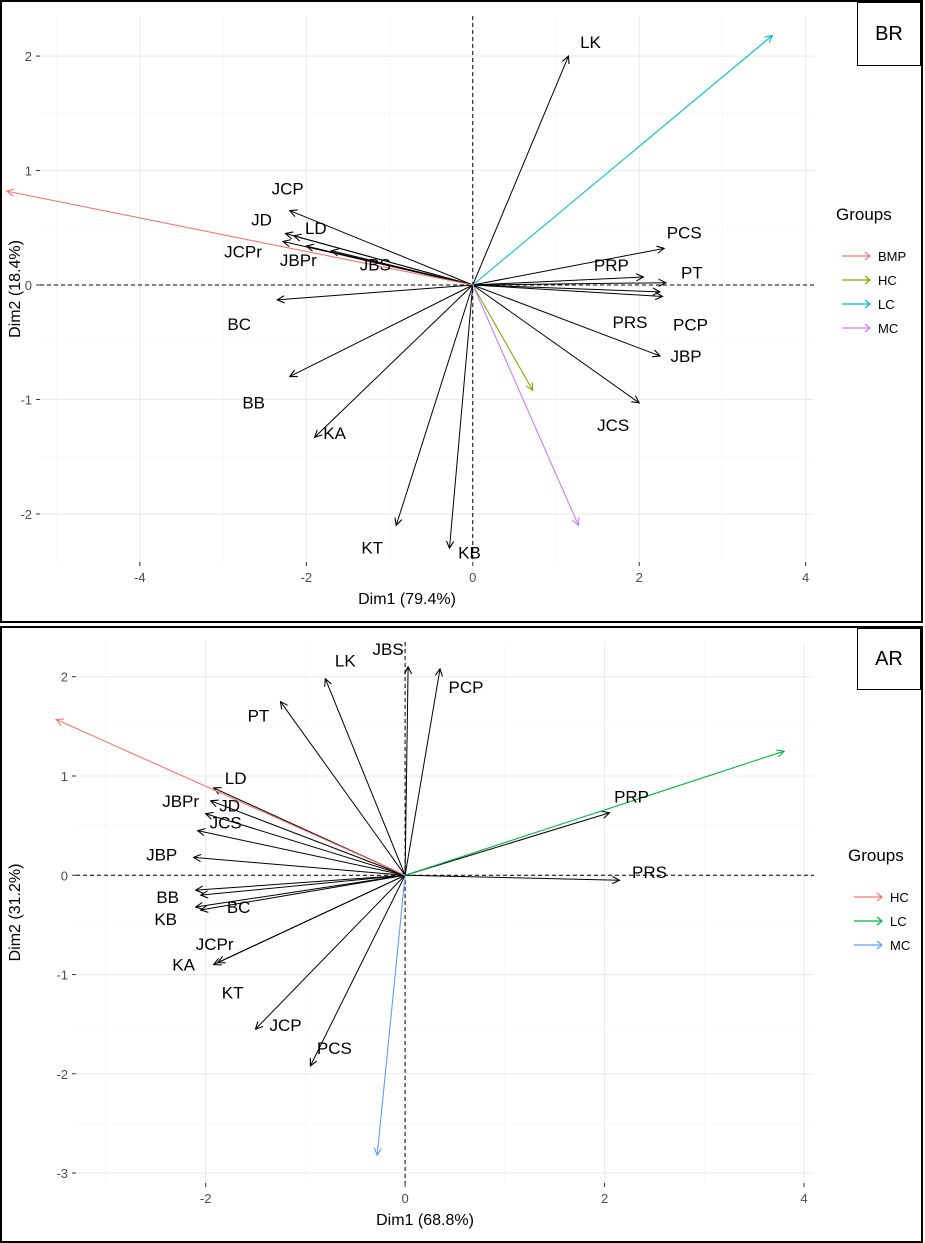 The width and height of the screenshot is (925, 1243). I want to click on y-tick-label: 1, so click(28, 171).